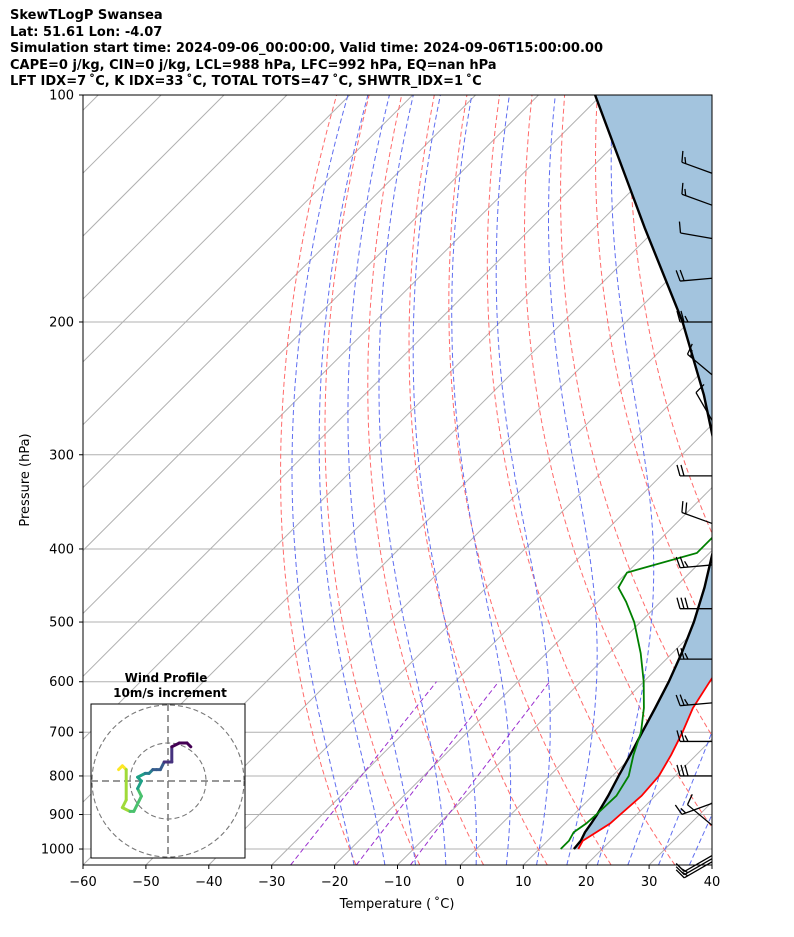 This screenshot has height=937, width=794. Describe the element at coordinates (61, 455) in the screenshot. I see `y-tick-label: 300` at that location.